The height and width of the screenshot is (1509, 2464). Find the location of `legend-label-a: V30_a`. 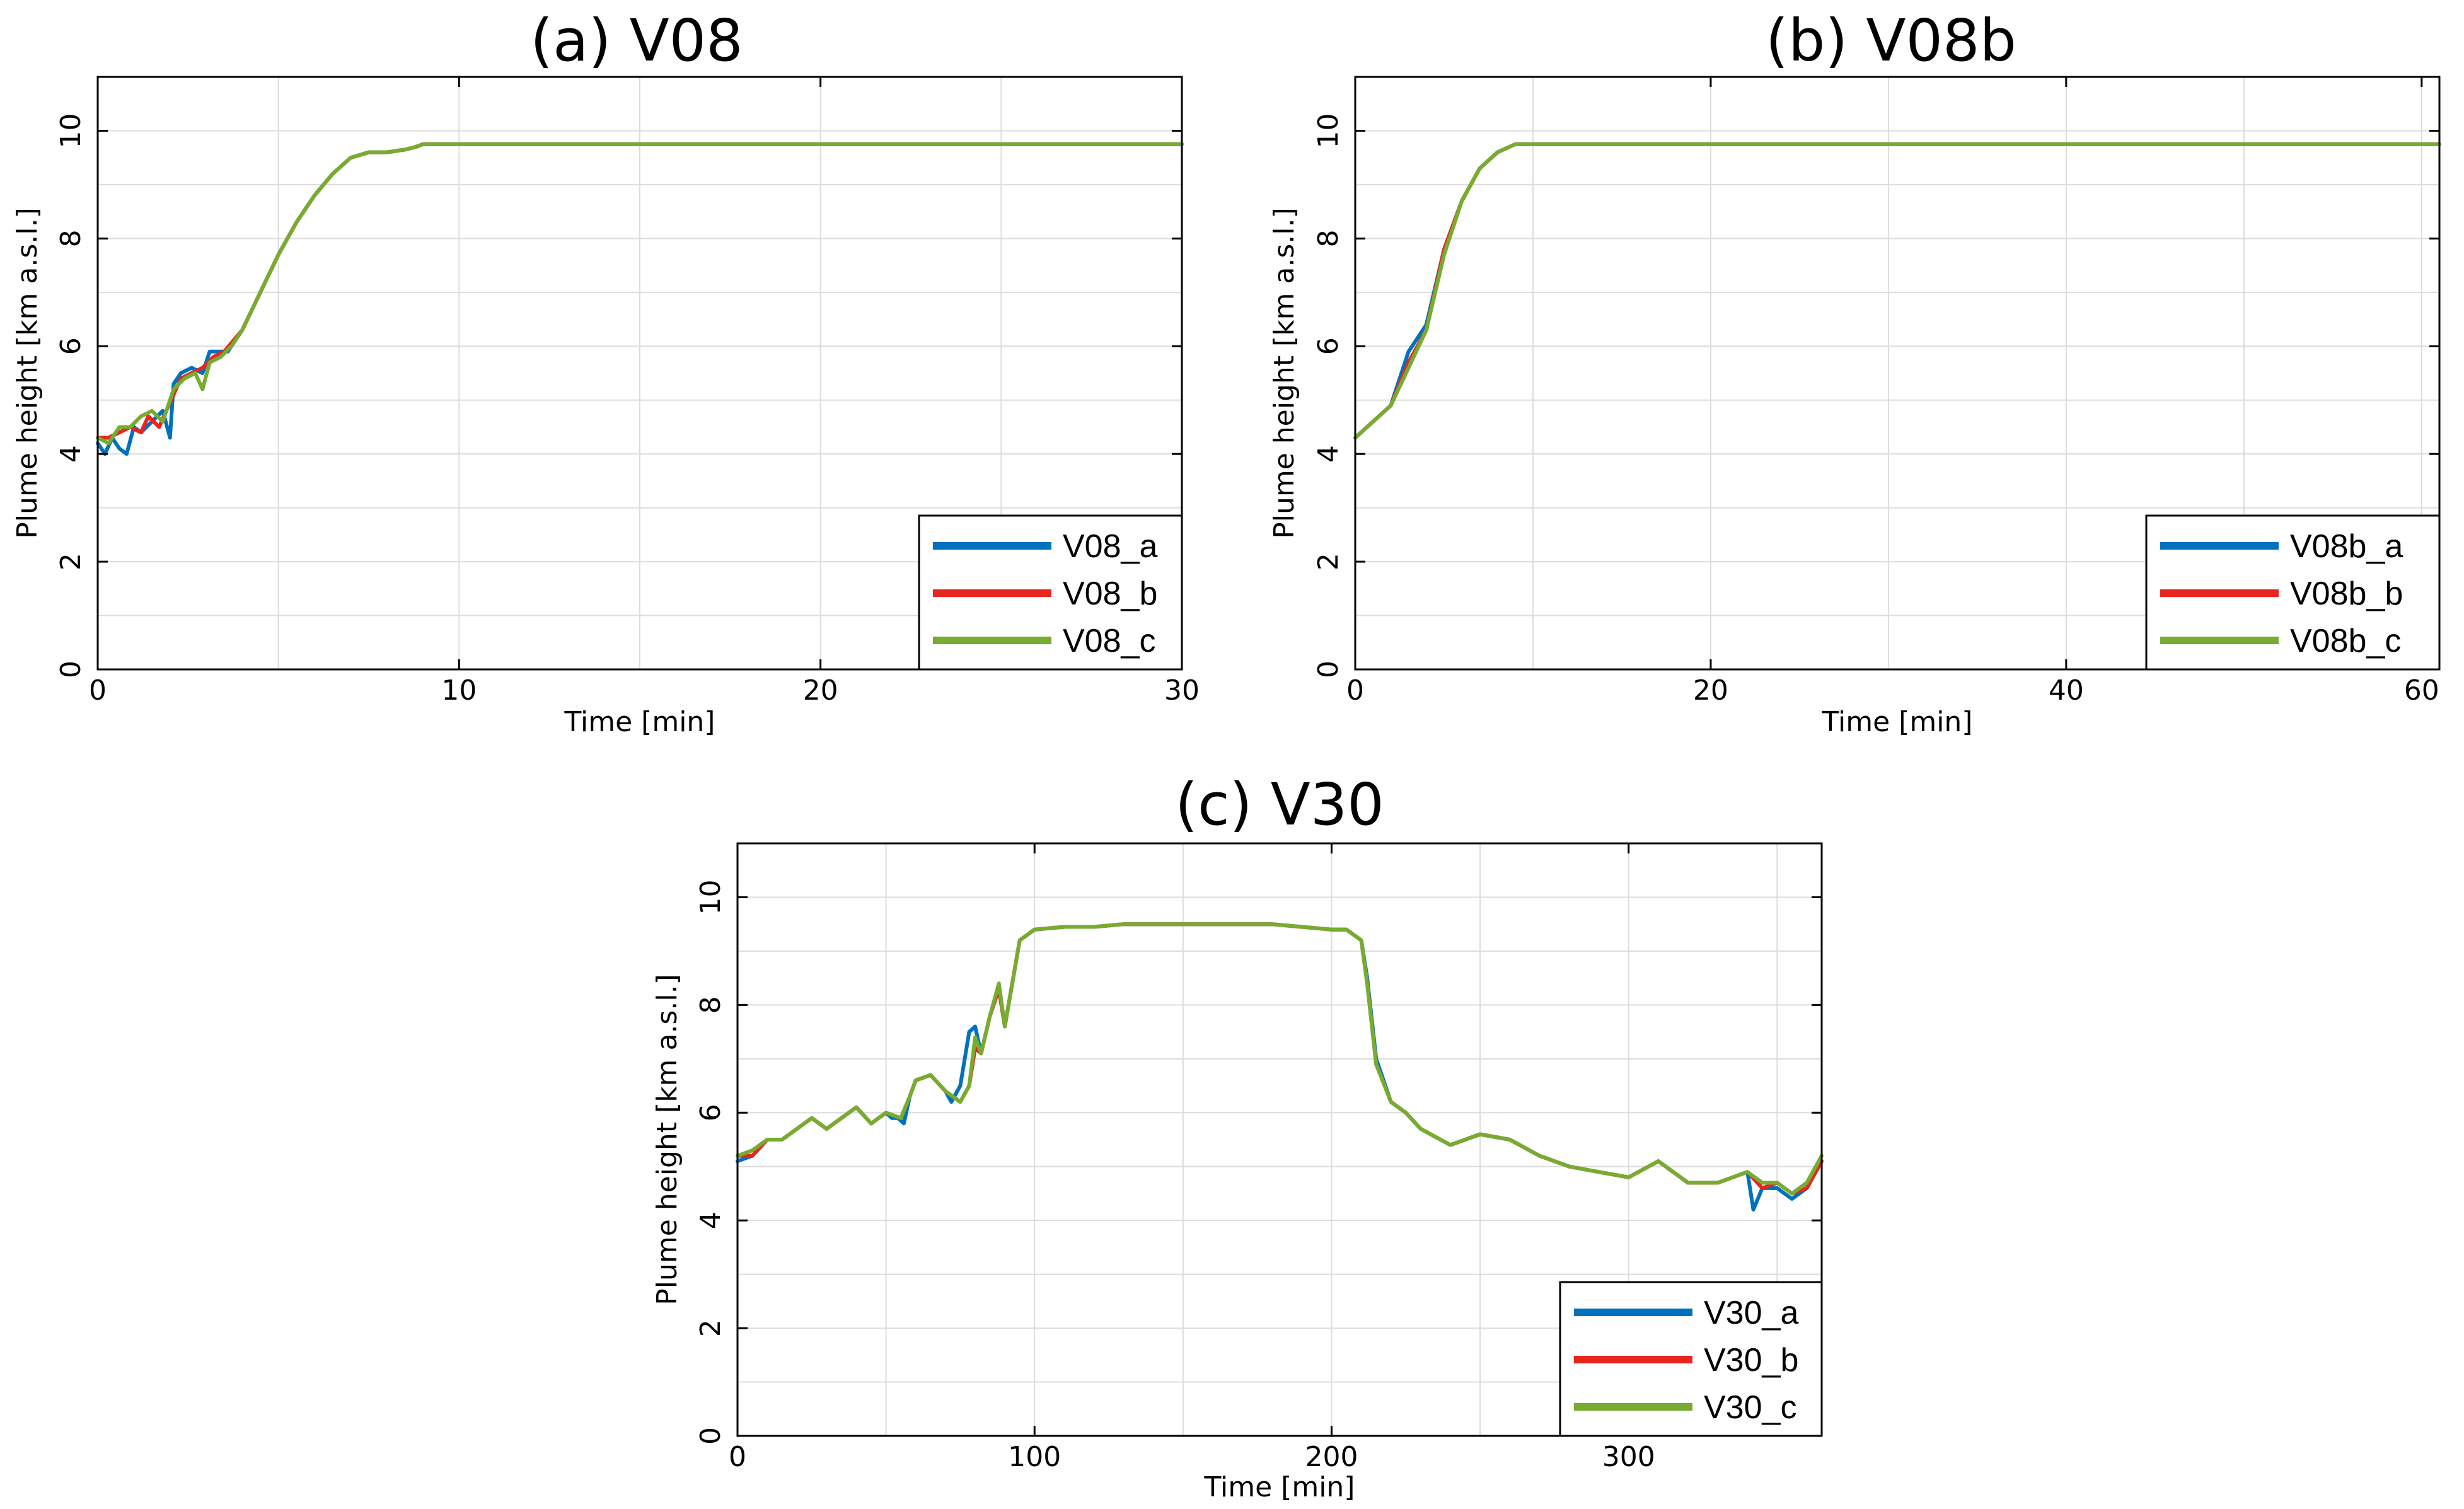

legend-label-a: V30_a is located at coordinates (1751, 1313).